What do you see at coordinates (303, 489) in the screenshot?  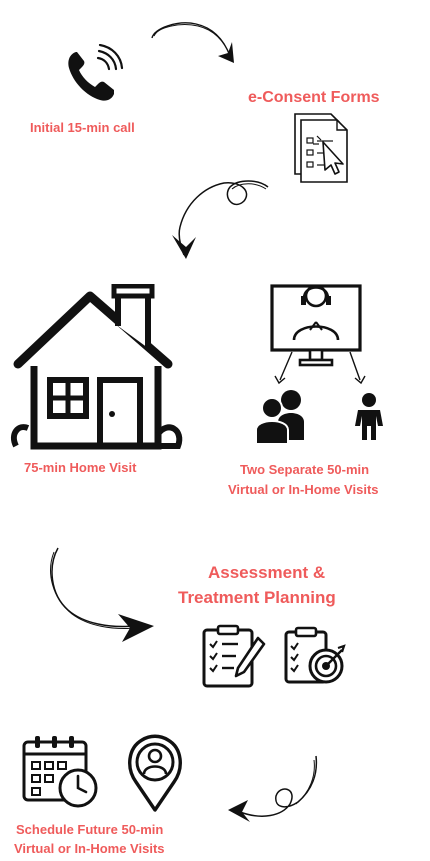 I see `step-separate-visits-line2: Virtual or In-Home Visits` at bounding box center [303, 489].